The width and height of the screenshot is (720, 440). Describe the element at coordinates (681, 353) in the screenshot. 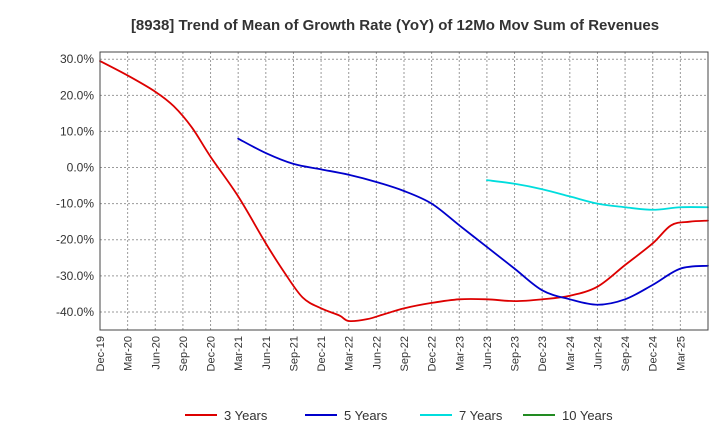

I see `x-tick-label: Mar-25` at that location.